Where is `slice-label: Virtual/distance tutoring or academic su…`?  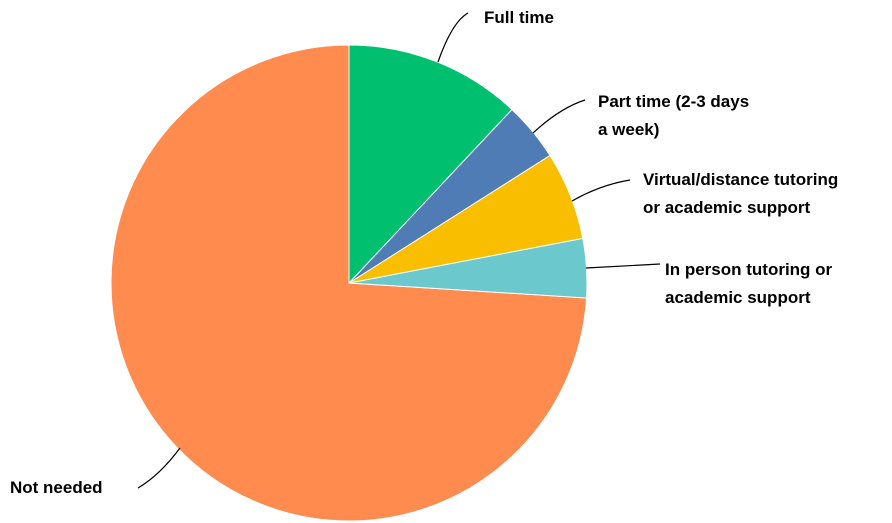
slice-label: Virtual/distance tutoring or academic su… is located at coordinates (741, 193).